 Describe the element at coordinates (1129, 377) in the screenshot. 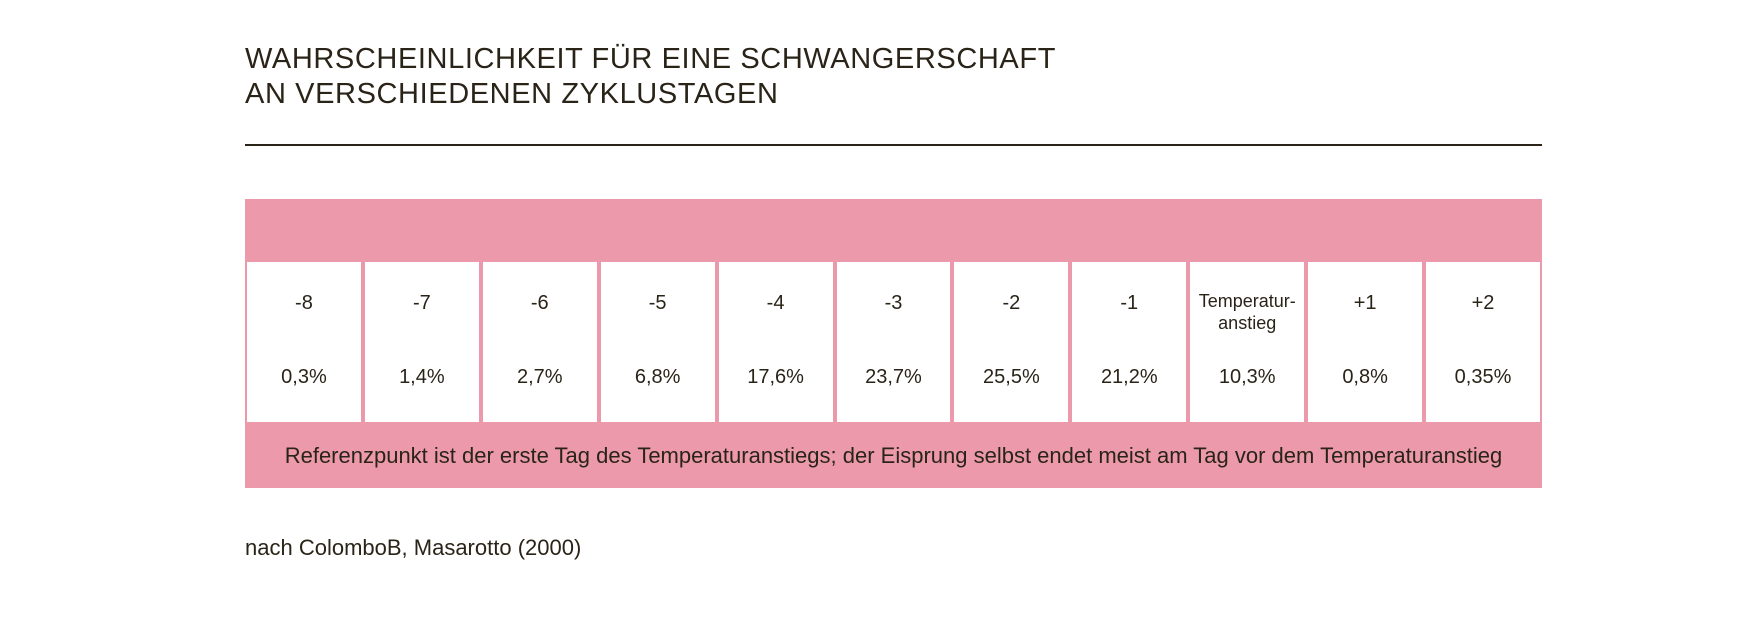

I see `probability-value: 21,2%` at that location.